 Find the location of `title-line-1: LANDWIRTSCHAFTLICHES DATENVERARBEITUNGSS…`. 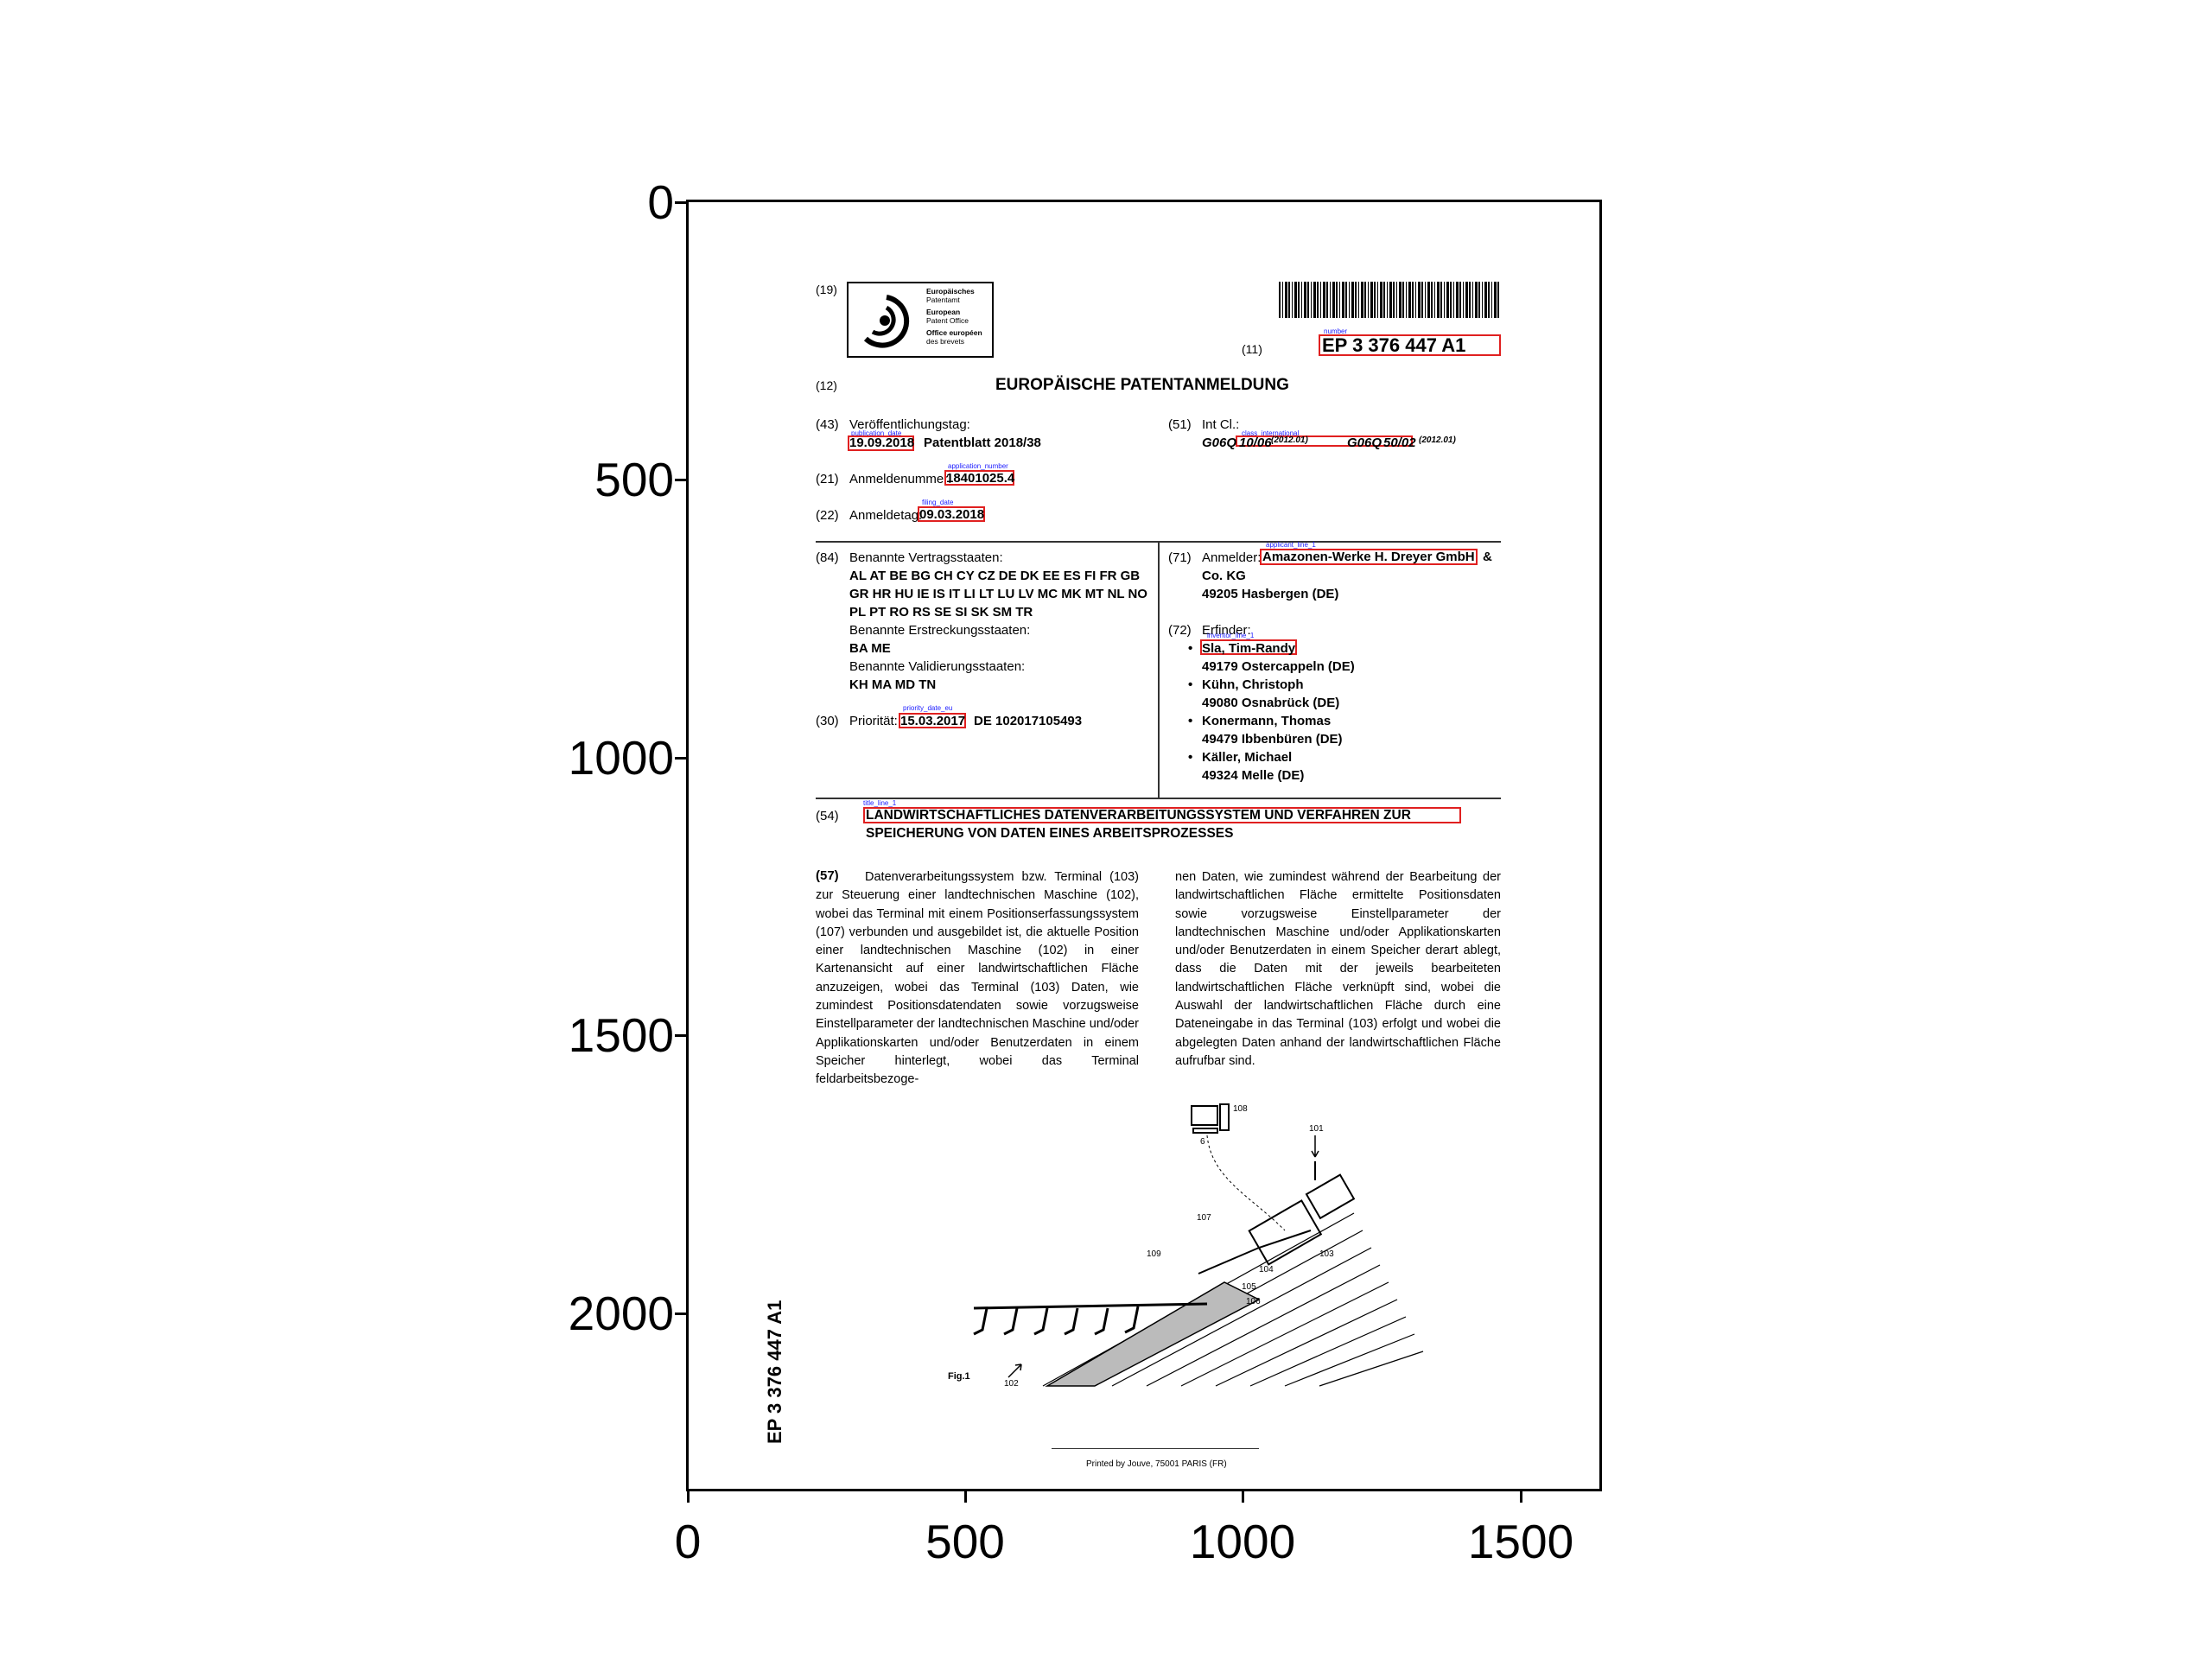

title-line-1: LANDWIRTSCHAFTLICHES DATENVERARBEITUNGSS… is located at coordinates (1138, 815).